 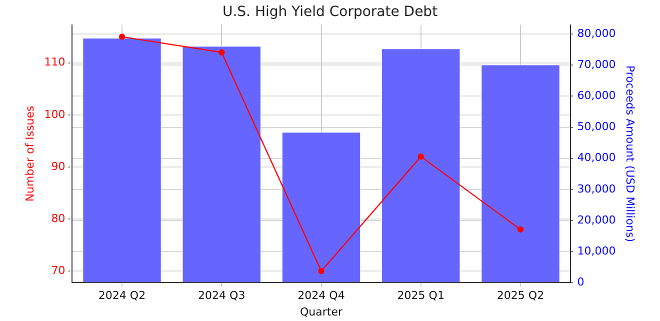 I want to click on y2-axis-title: Proceeds Amount (USD Millions), so click(x=630, y=153).